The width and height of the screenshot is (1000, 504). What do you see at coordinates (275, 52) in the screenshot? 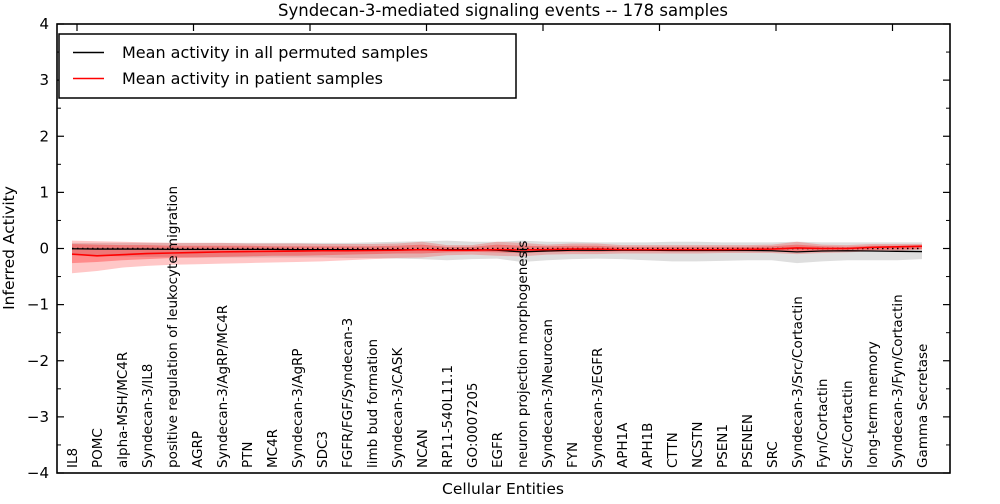
I see `legend-label-permuted: Mean activity in all permuted samples` at bounding box center [275, 52].